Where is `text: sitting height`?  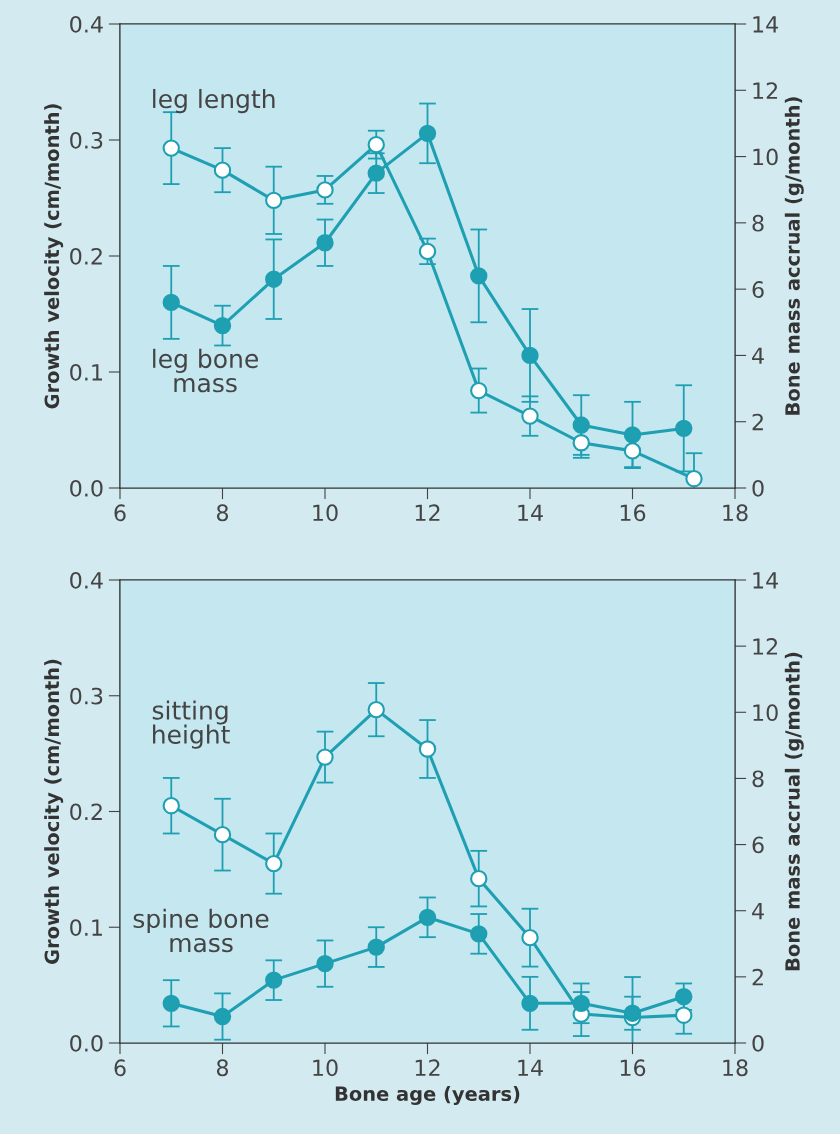
text: sitting height is located at coordinates (191, 724).